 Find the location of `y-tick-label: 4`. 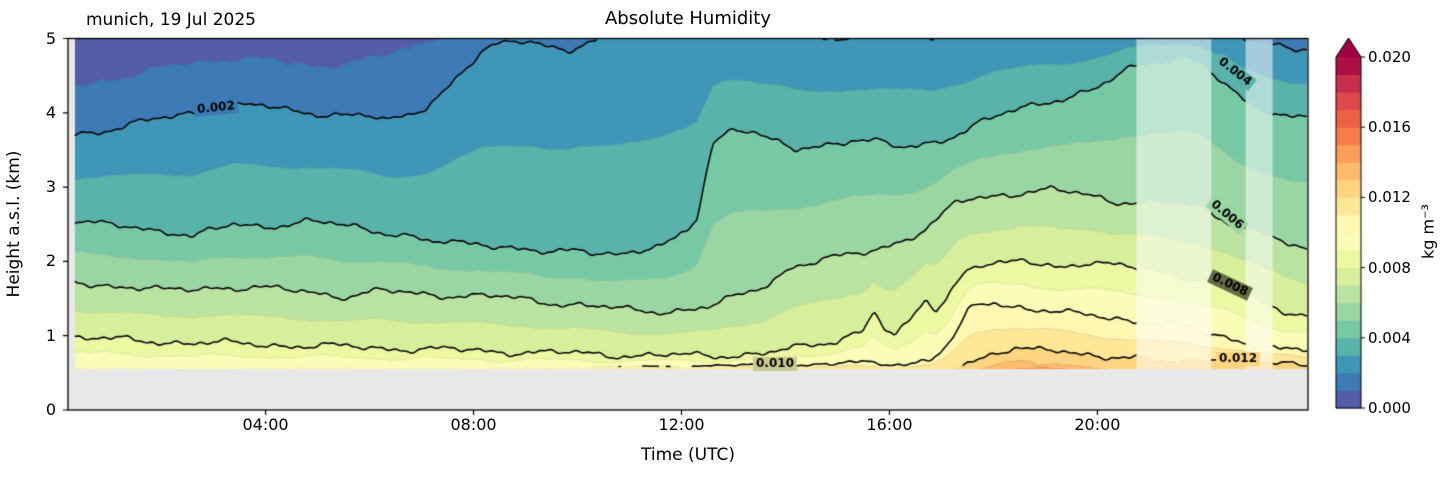

y-tick-label: 4 is located at coordinates (50, 112).